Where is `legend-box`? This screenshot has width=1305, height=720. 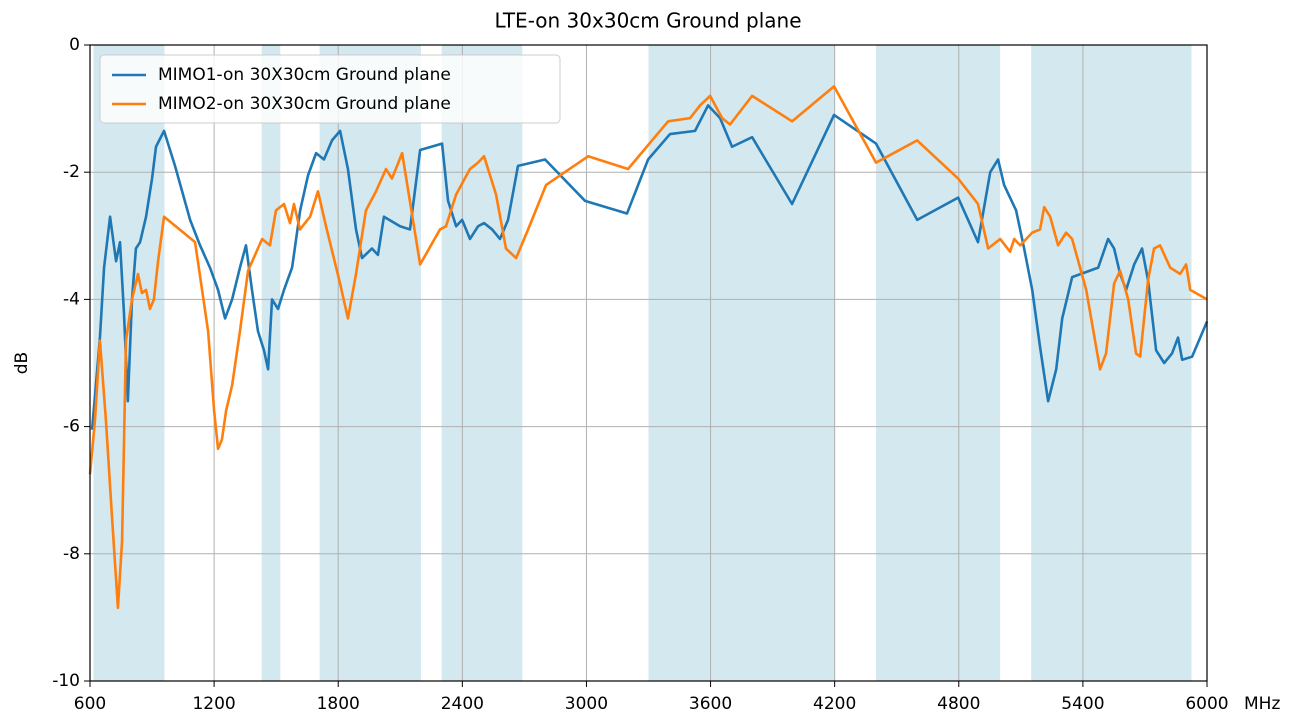
legend-box is located at coordinates (330, 89).